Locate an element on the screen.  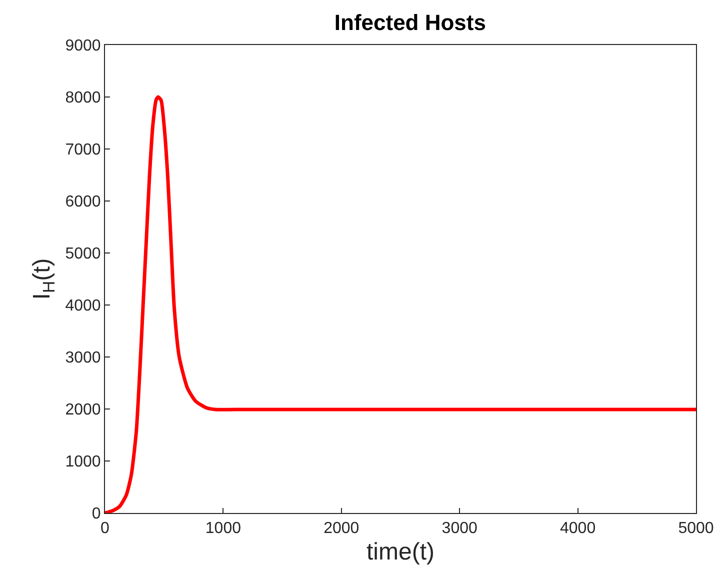
x-tick-label: 3000 is located at coordinates (460, 529).